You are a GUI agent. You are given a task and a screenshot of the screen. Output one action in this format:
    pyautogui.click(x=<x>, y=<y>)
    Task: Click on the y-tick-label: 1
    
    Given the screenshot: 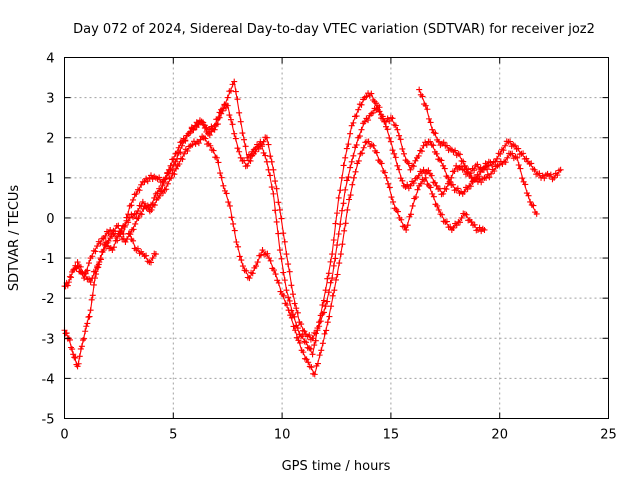 What is the action you would take?
    pyautogui.click(x=50, y=179)
    